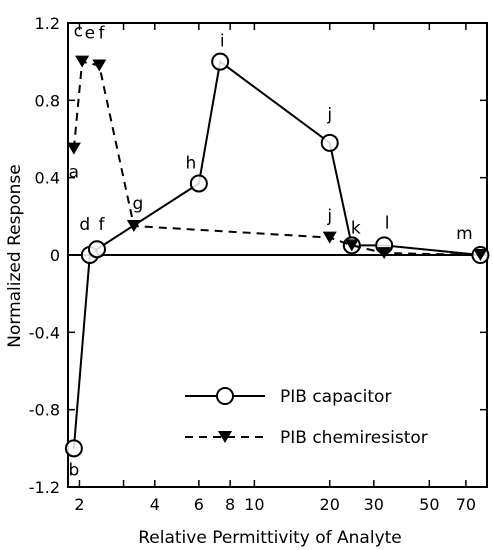  What do you see at coordinates (225, 437) in the screenshot?
I see `legend-marker-chemiresistor` at bounding box center [225, 437].